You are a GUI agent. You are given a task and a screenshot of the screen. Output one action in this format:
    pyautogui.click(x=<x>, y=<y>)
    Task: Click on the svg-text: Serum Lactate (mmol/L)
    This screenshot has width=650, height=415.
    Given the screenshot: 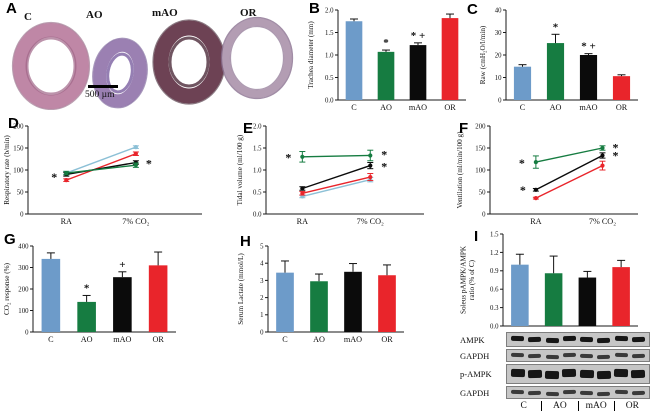 What is the action you would take?
    pyautogui.click(x=241, y=289)
    